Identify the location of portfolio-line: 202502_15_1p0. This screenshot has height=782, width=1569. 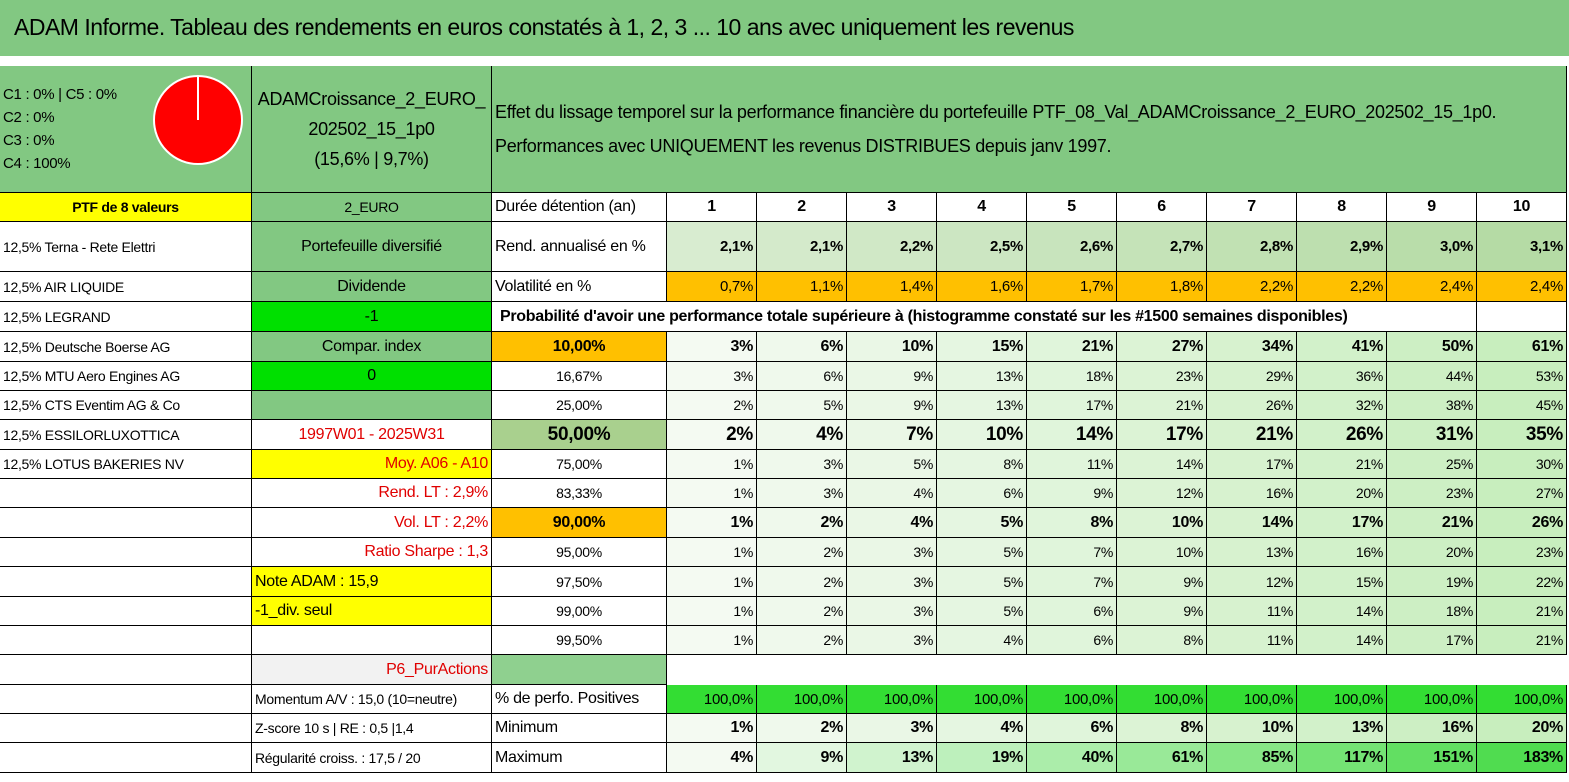
(371, 129).